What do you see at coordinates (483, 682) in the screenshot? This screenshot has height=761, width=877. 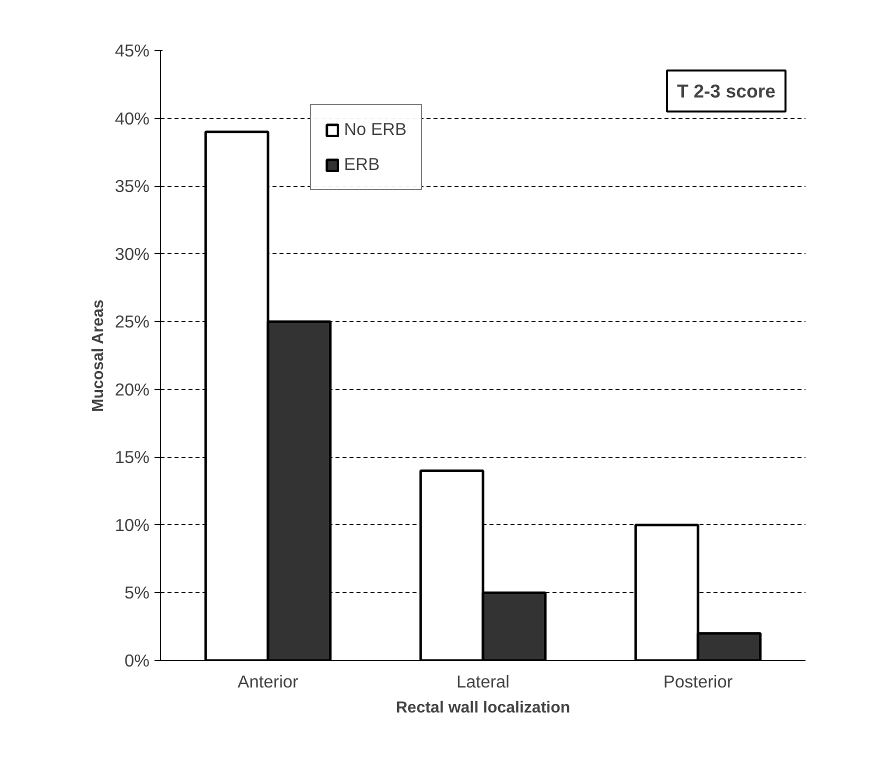 I see `x-tick-label: Lateral` at bounding box center [483, 682].